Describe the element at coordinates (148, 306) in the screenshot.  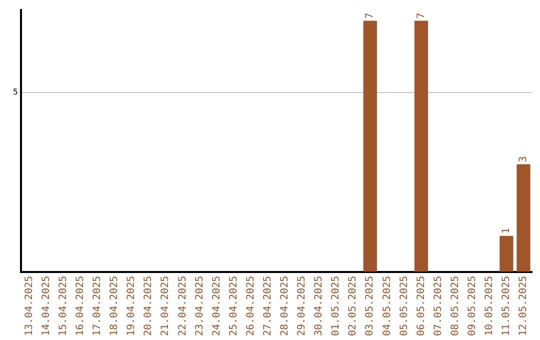
I see `x-tick-label: 20.04.2025` at that location.